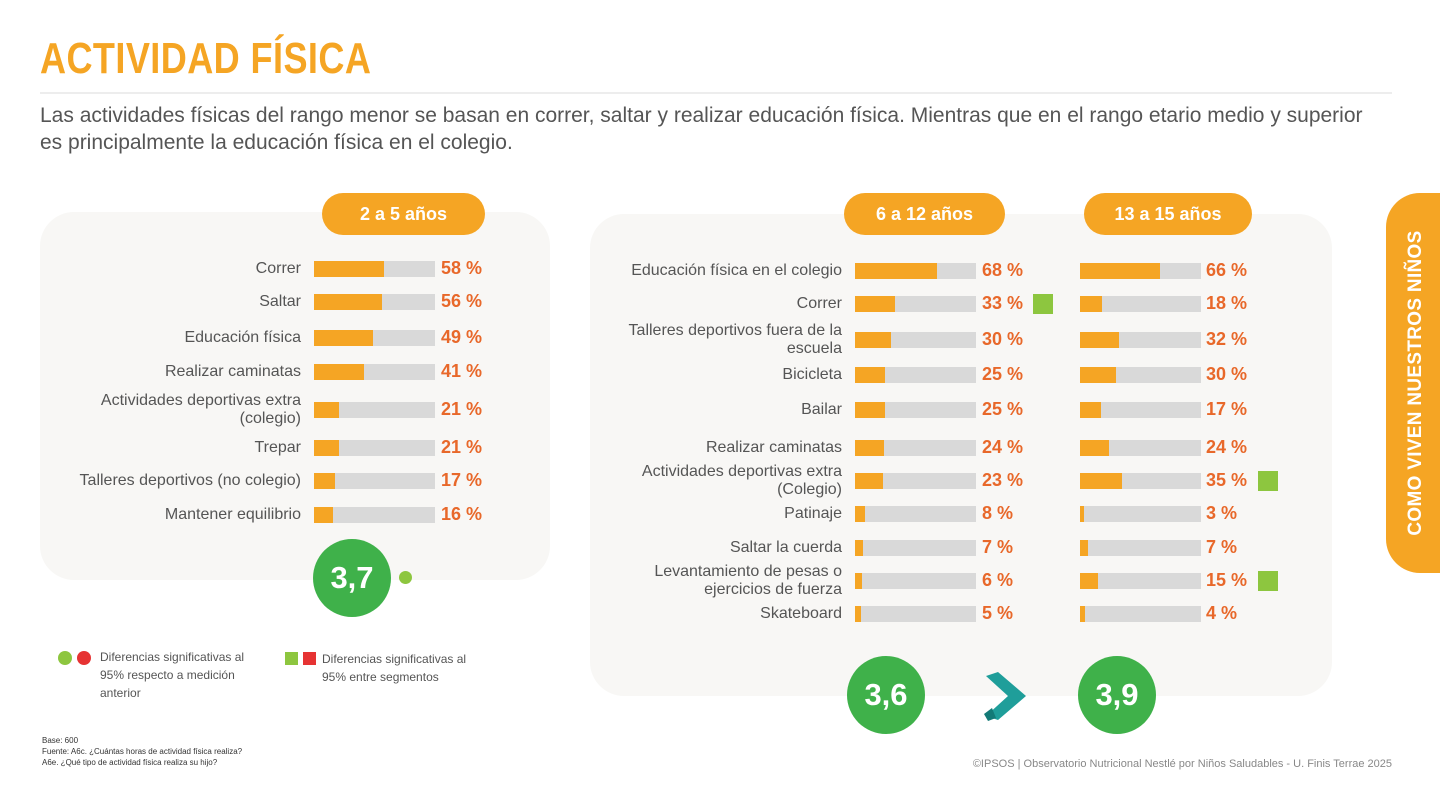 This screenshot has width=1440, height=810. I want to click on side-tab, so click(1413, 383).